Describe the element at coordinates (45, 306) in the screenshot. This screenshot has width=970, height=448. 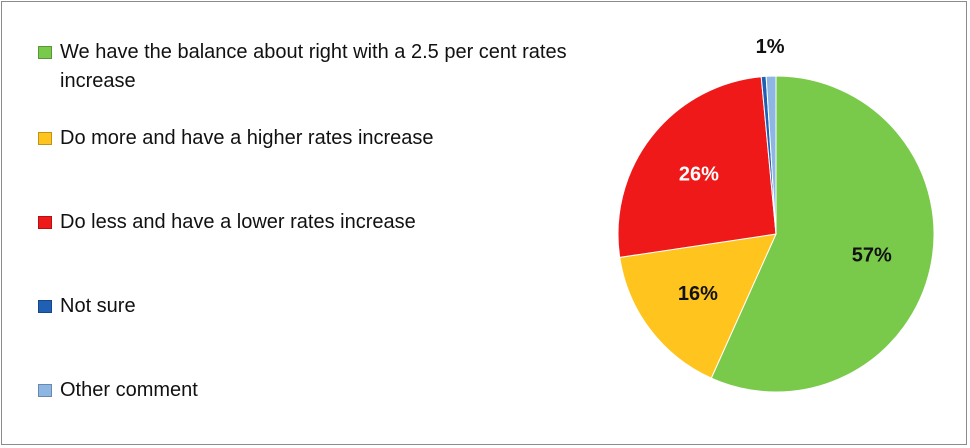
I see `legend-swatch-not-sure` at that location.